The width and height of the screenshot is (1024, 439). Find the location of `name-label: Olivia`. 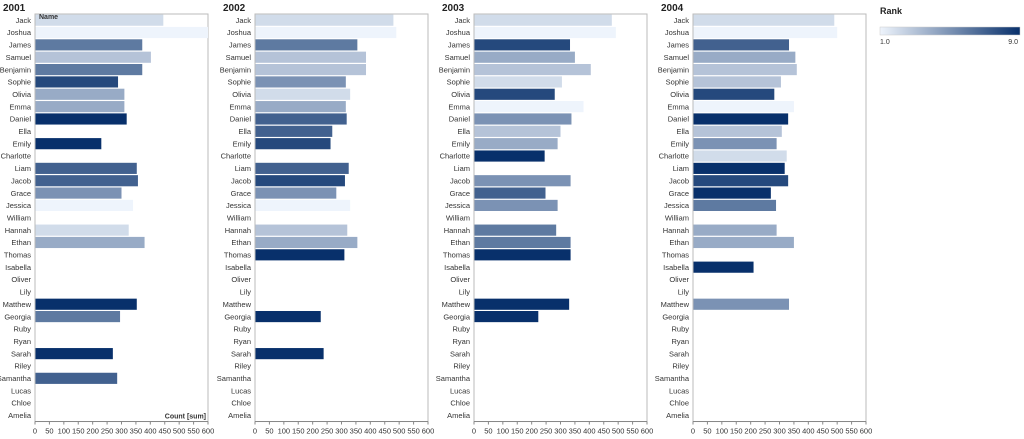

name-label: Olivia is located at coordinates (680, 94).